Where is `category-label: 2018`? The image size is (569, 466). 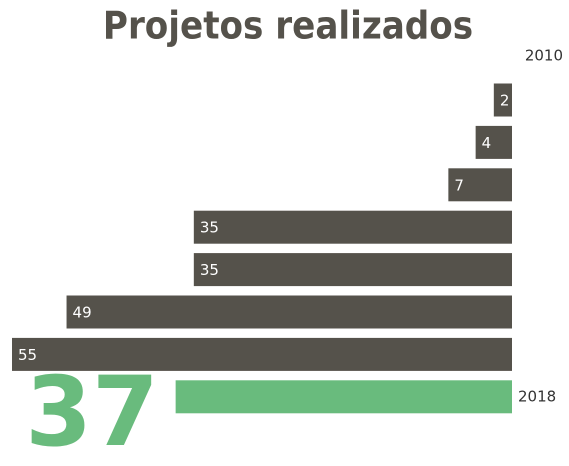 category-label: 2018 is located at coordinates (537, 396).